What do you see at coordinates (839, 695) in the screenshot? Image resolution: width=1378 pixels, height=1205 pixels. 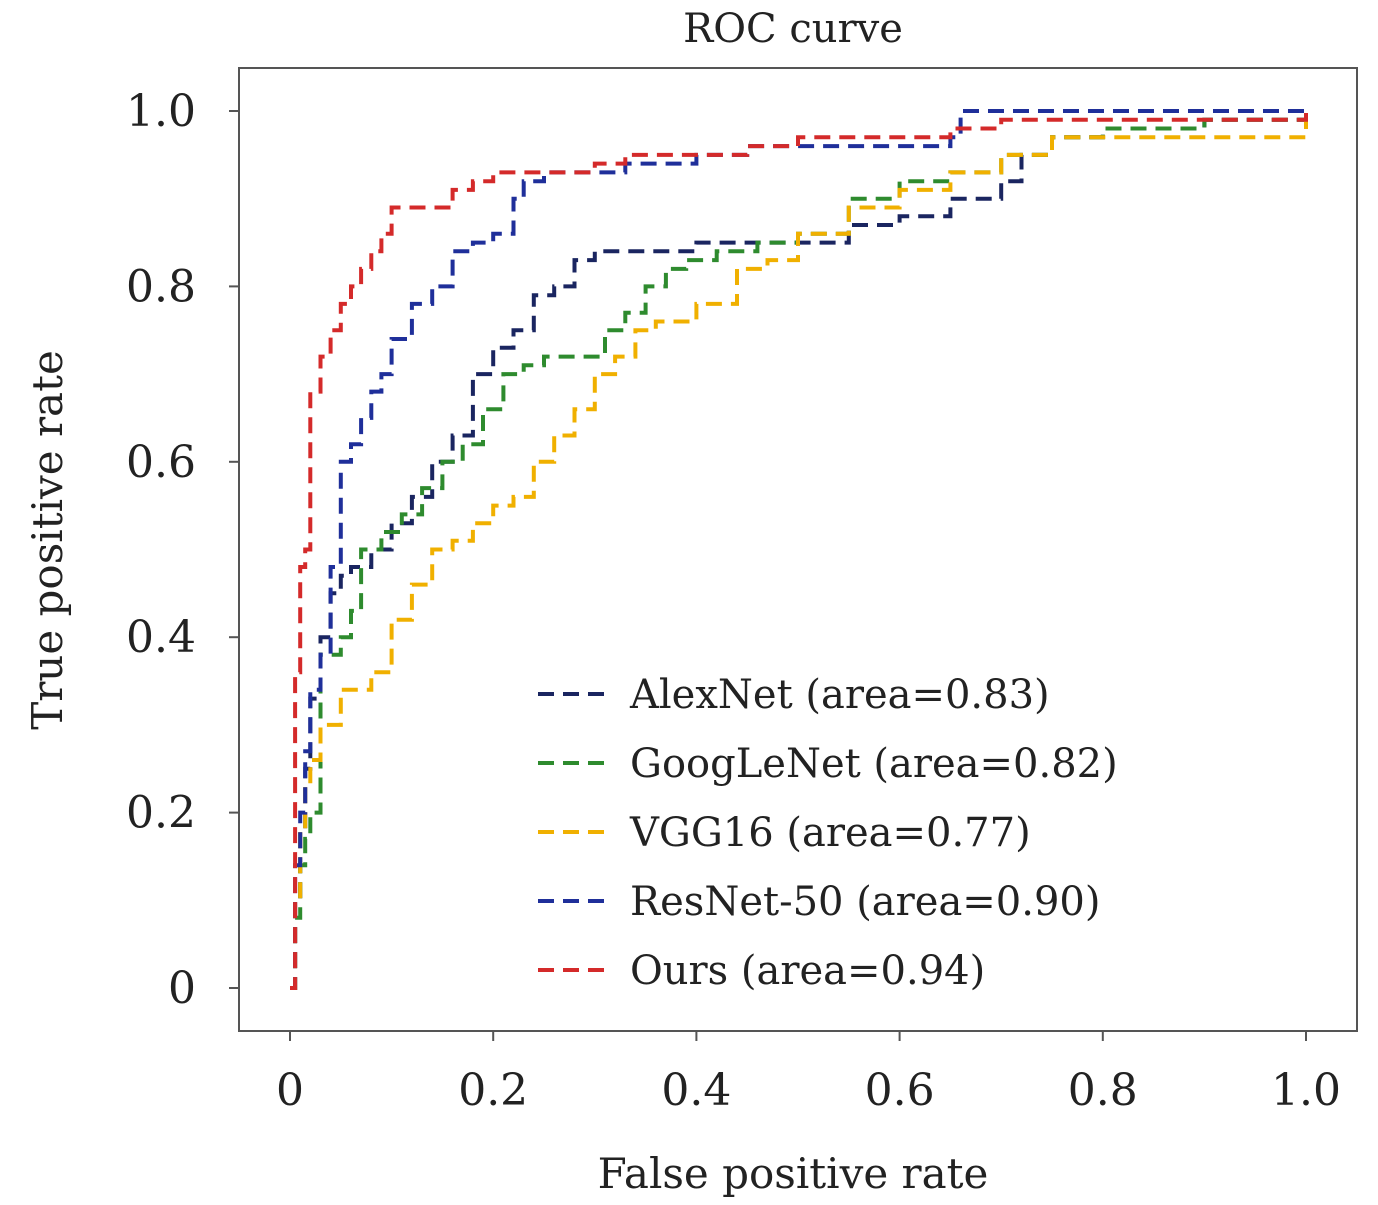 I see `legend-label: AlexNet (area=0.83)` at bounding box center [839, 695].